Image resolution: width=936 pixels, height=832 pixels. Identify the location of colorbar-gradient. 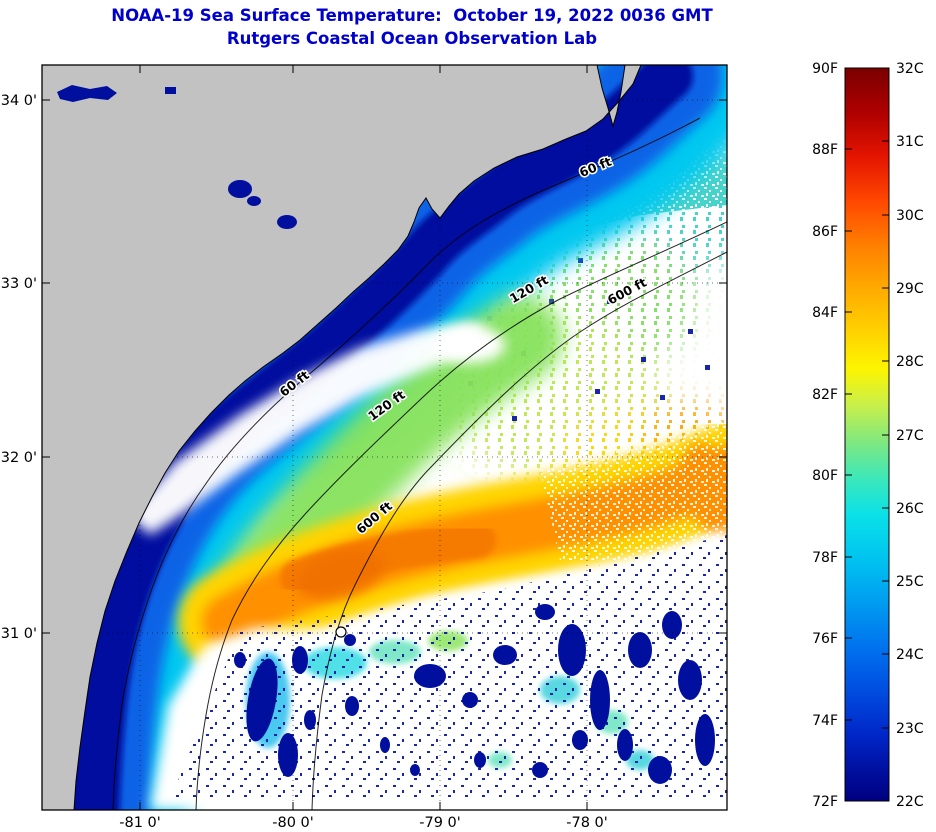
(867, 434).